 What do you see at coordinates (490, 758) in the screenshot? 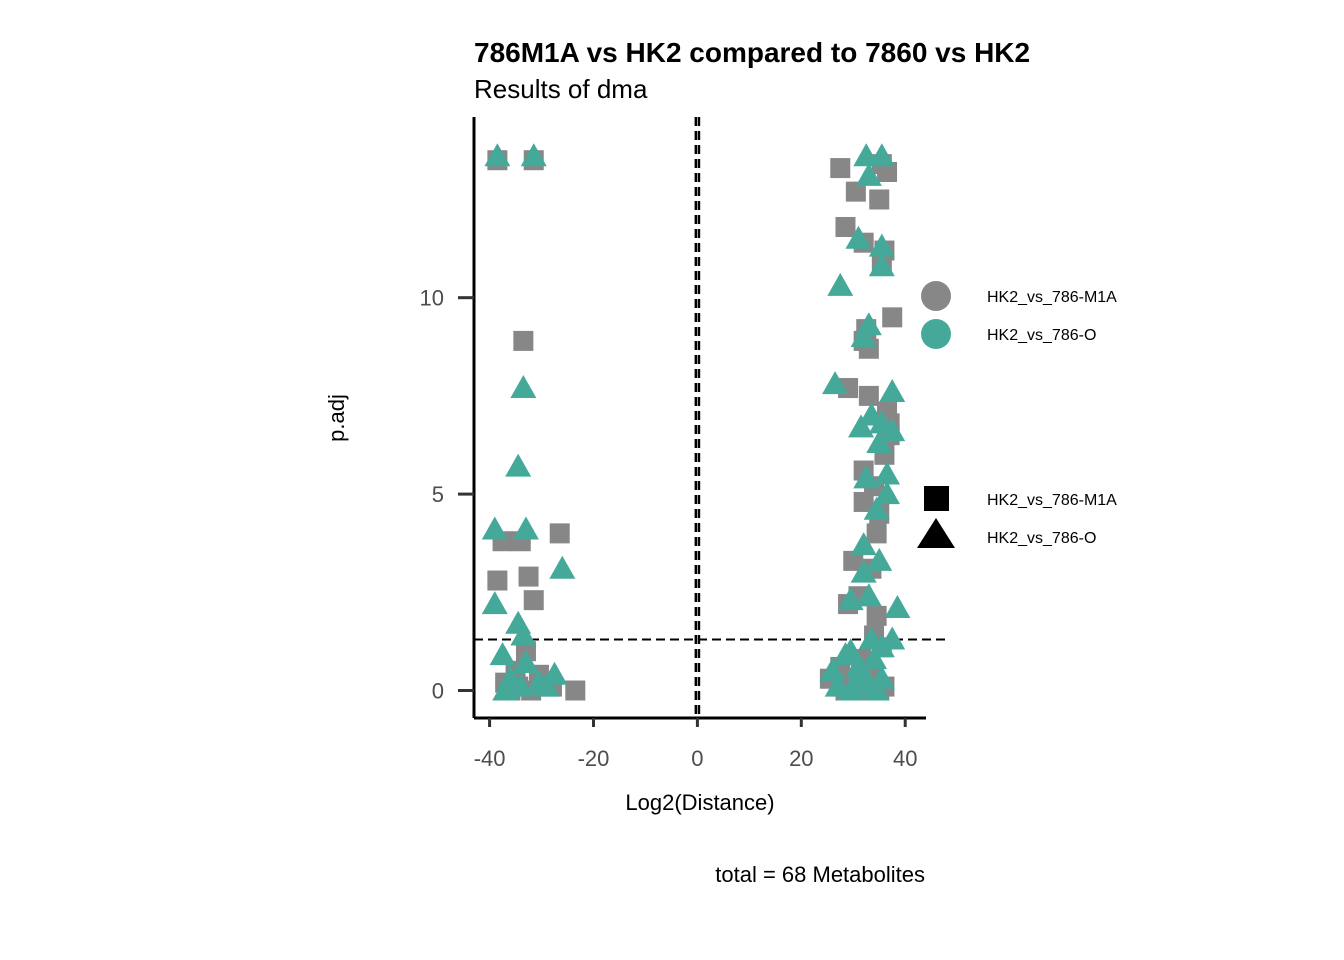
I see `x-tick-label-0: -40` at bounding box center [490, 758].